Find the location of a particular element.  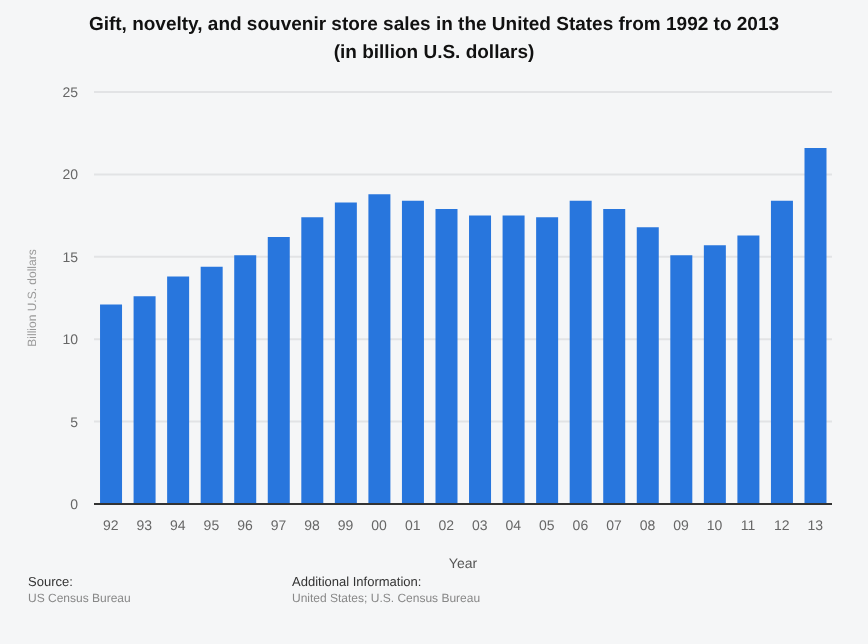

chart-subtitle: (in billion U.S. dollars) is located at coordinates (434, 54).